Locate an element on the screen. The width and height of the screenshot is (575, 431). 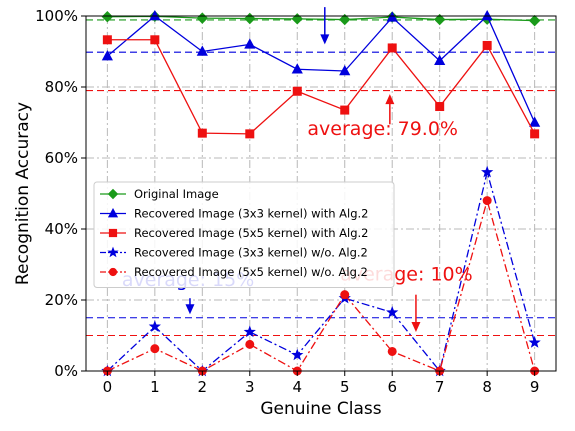
annotation: average: 79.0% is located at coordinates (382, 129).